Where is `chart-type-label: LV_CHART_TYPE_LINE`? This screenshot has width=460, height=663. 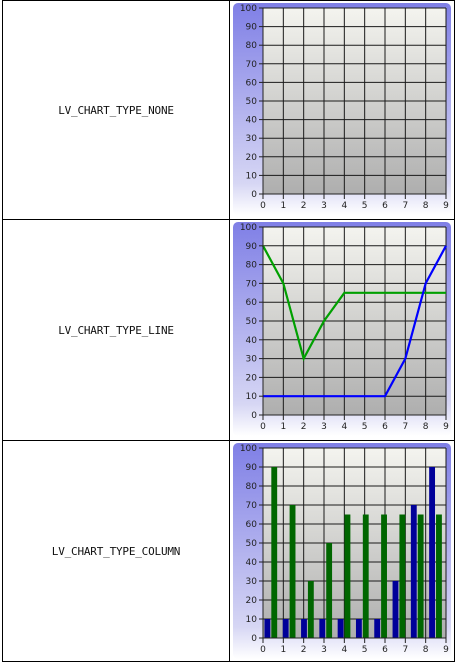
chart-type-label: LV_CHART_TYPE_LINE is located at coordinates (116, 330).